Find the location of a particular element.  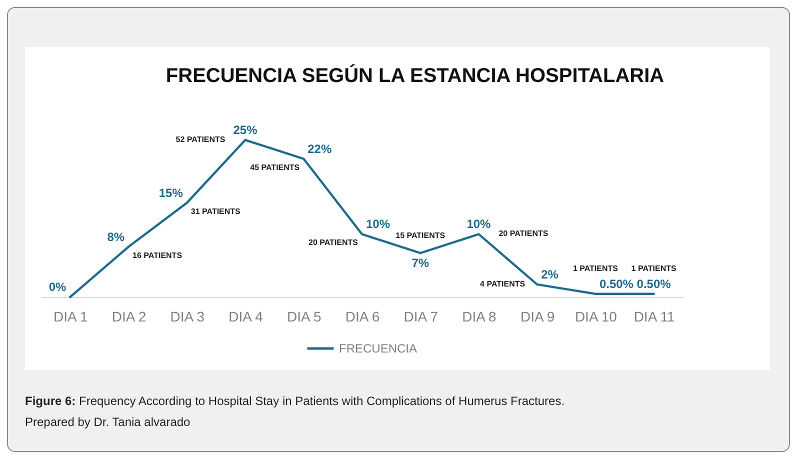

legend-label: FRECUENCIA is located at coordinates (378, 349).